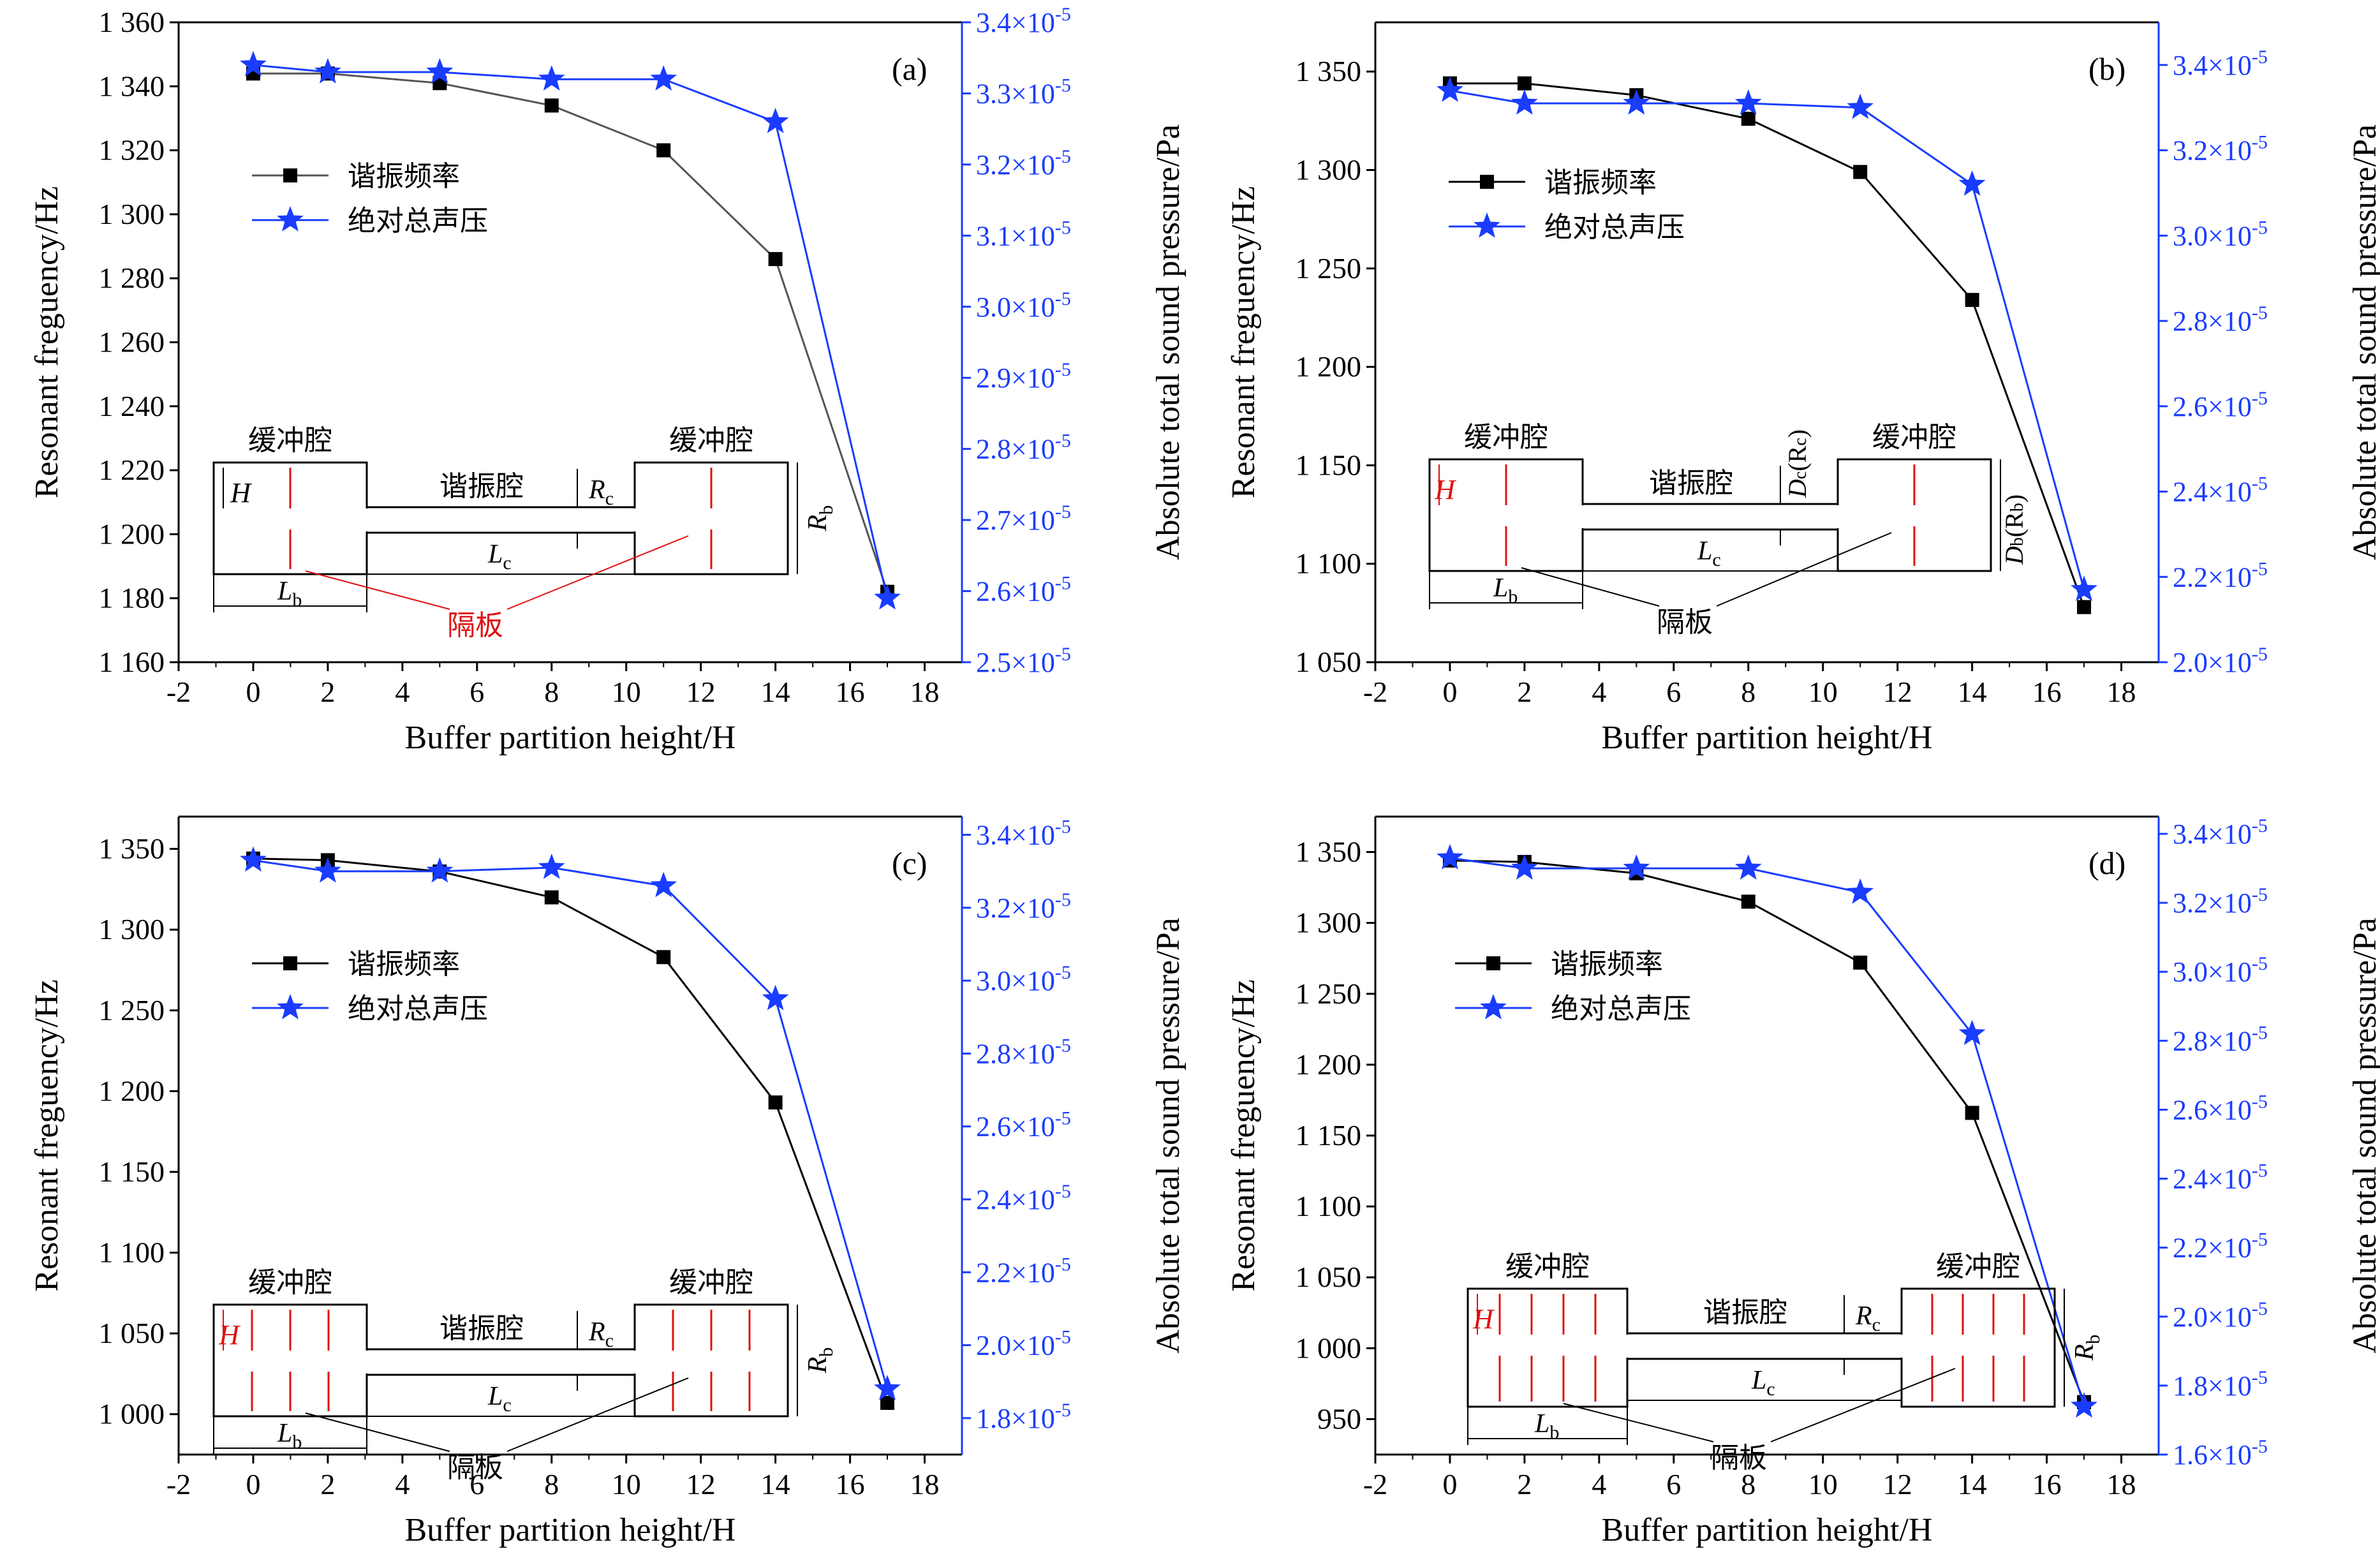 This screenshot has height=1563, width=2380. I want to click on rb-label: Rb, so click(820, 1360).